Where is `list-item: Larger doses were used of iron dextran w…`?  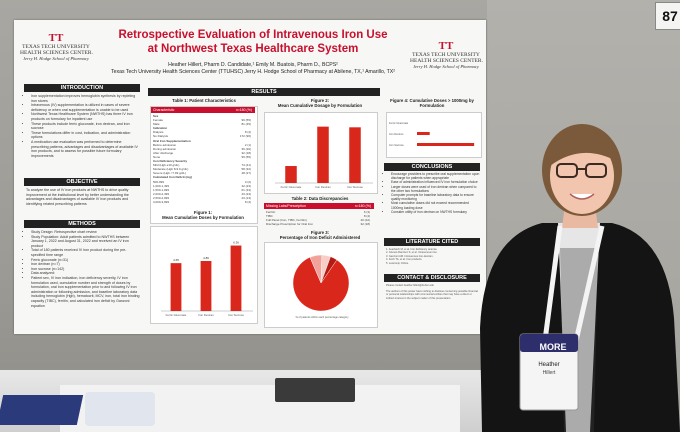
list-item: Larger doses were used of iron dextran w… is located at coordinates (435, 189).